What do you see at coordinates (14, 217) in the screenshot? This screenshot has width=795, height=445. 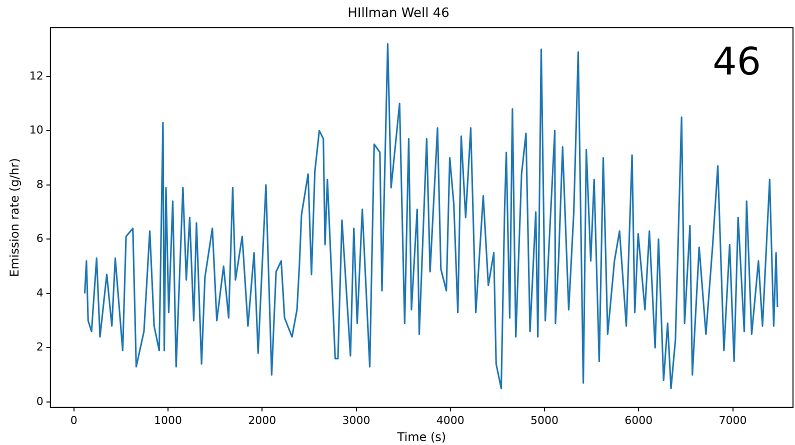 I see `y-axis-title: Emission rate (g/hr)` at bounding box center [14, 217].